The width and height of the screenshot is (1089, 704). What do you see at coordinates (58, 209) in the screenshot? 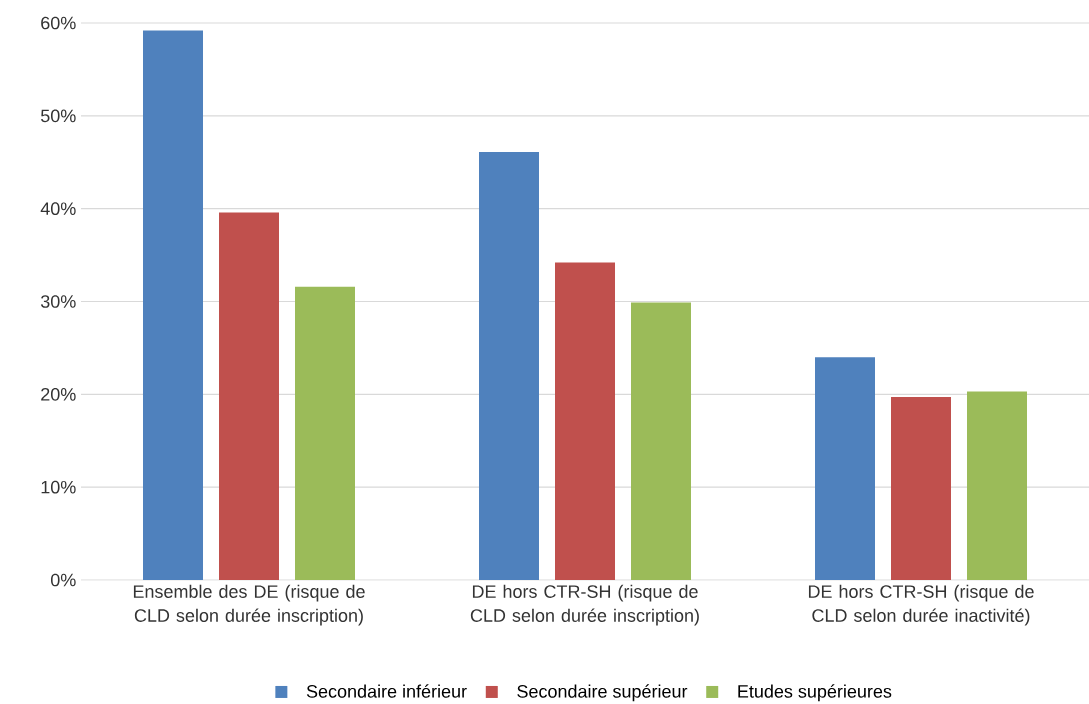
I see `y-tick-label: 40%` at bounding box center [58, 209].